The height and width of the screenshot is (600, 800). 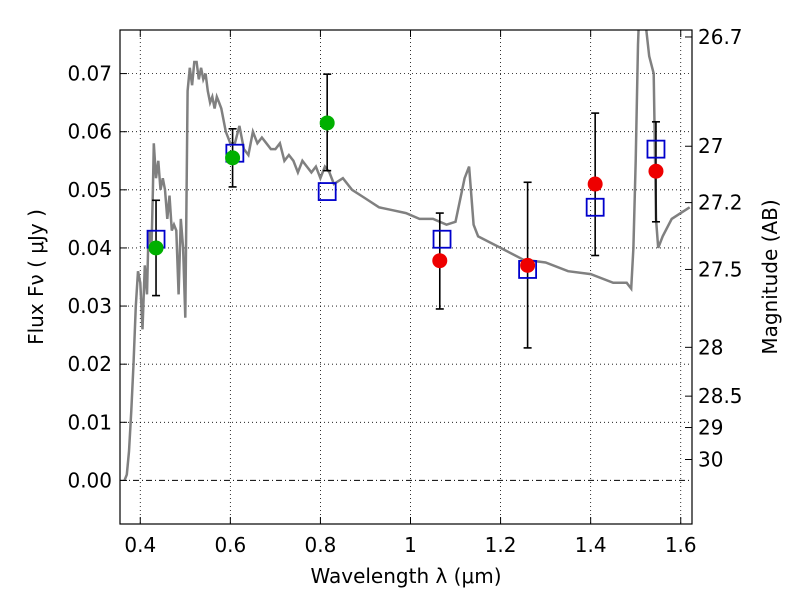 What do you see at coordinates (405, 576) in the screenshot?
I see `x-axis-label: Wavelength λ (μm)` at bounding box center [405, 576].